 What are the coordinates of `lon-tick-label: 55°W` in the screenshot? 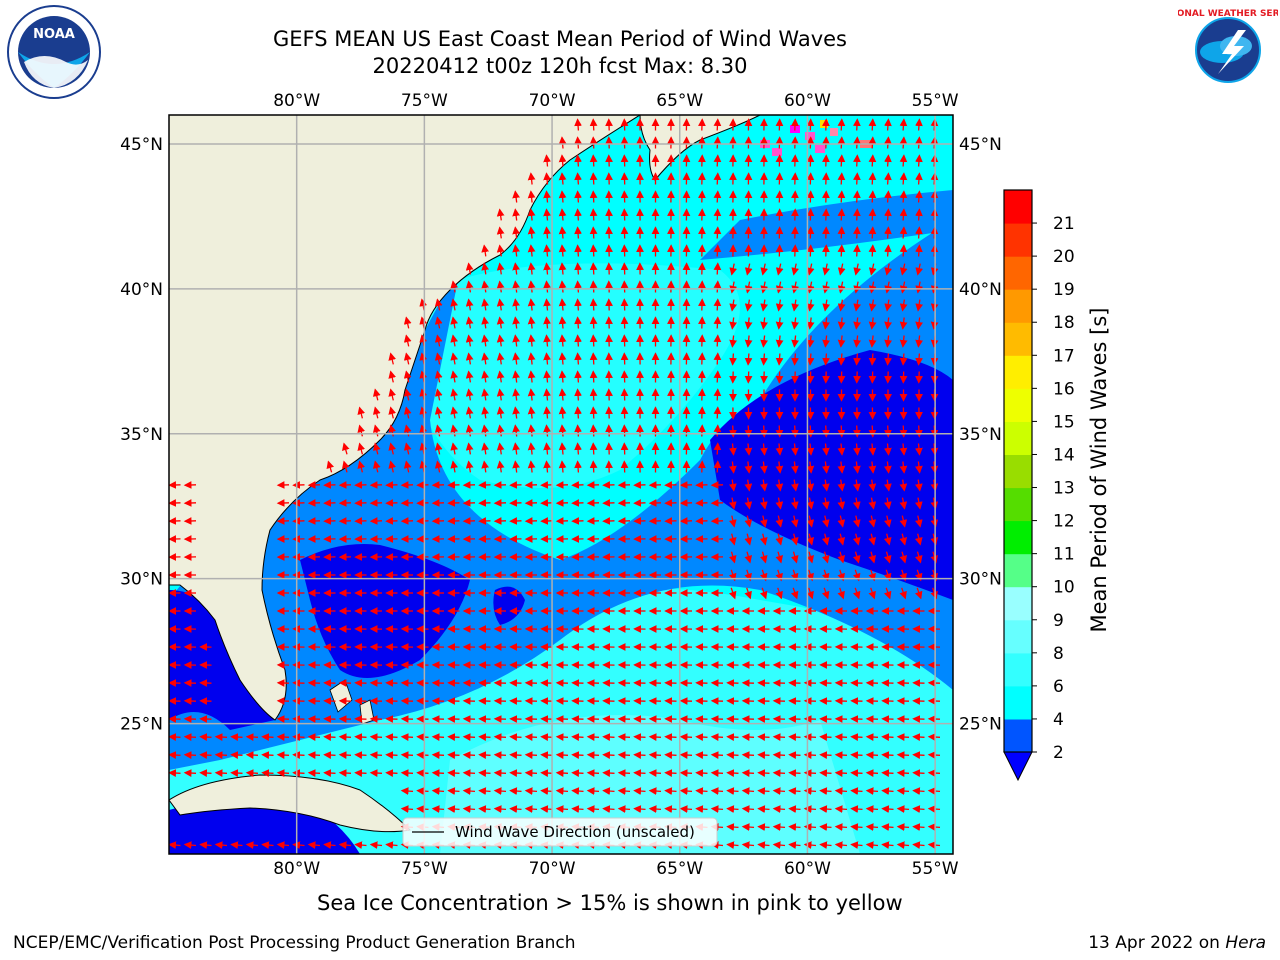 It's located at (935, 101).